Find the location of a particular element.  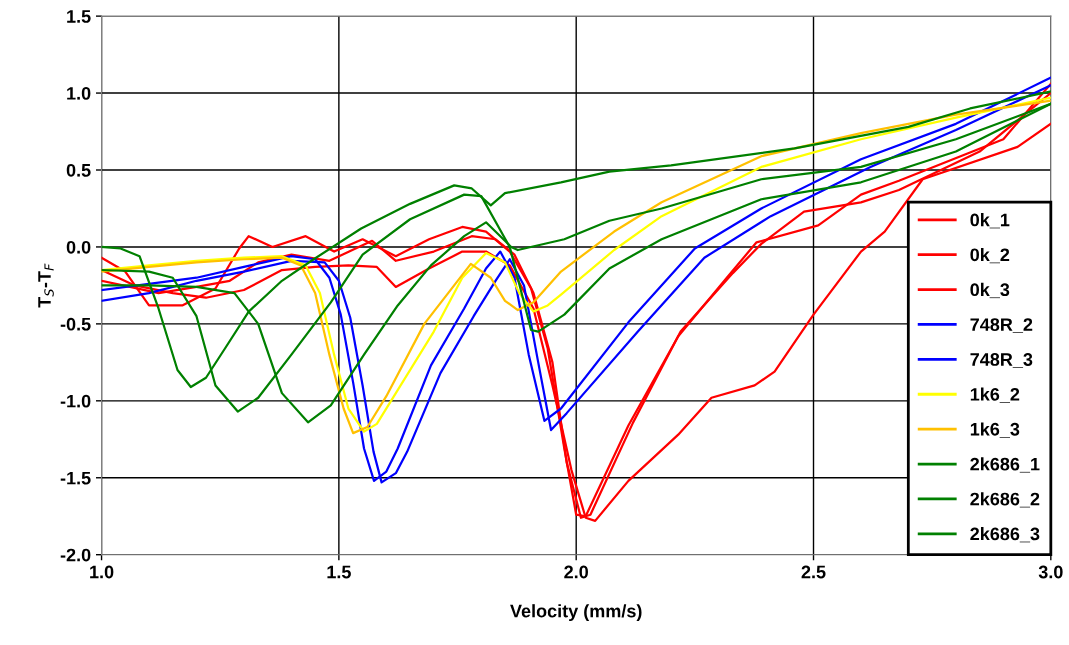

y-axis-title: T$_{S}$-T$_{F}$ is located at coordinates (46, 285).